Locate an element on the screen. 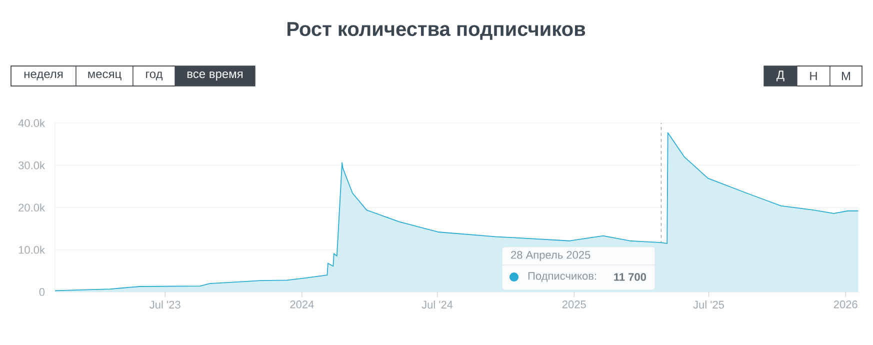  y-tick-label: 30.0k is located at coordinates (31, 165).